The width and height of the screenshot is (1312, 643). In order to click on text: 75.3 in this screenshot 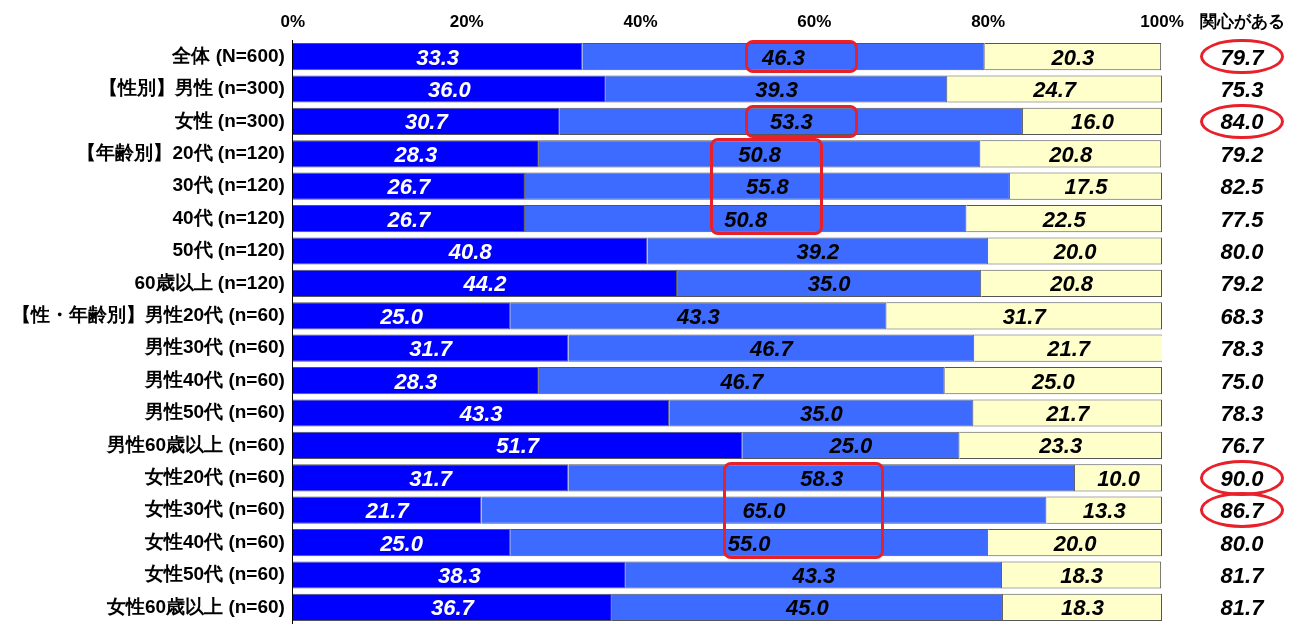, I will do `click(1242, 90)`.